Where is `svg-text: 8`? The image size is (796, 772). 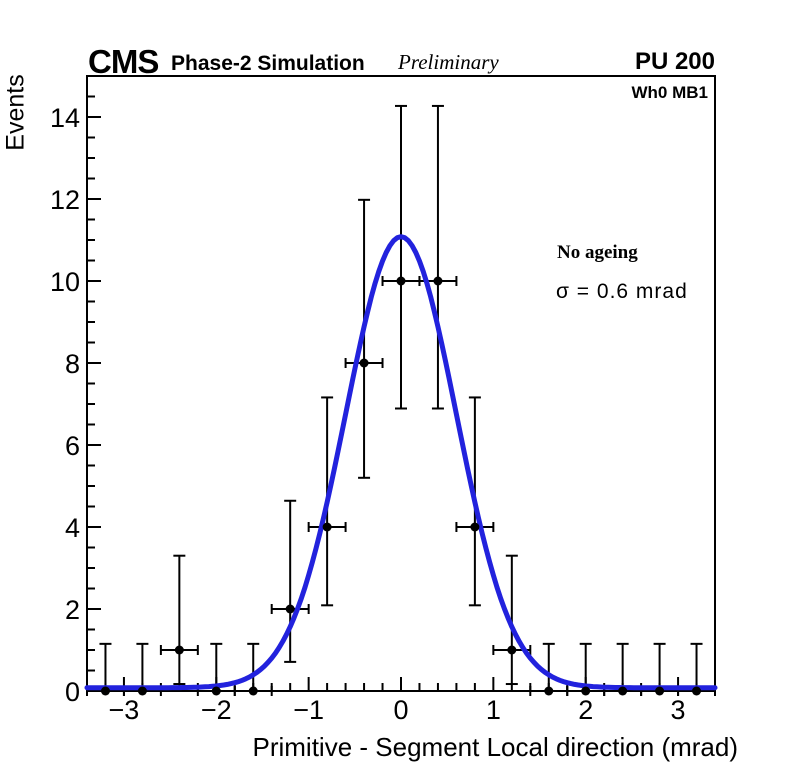 svg-text: 8 is located at coordinates (72, 364).